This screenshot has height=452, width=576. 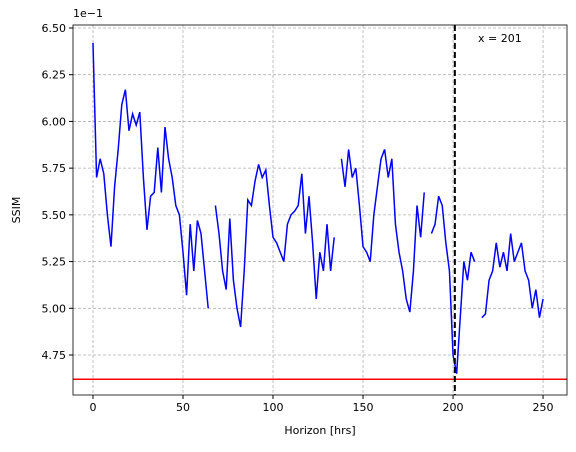 I want to click on x-tick-label: 50, so click(x=183, y=407).